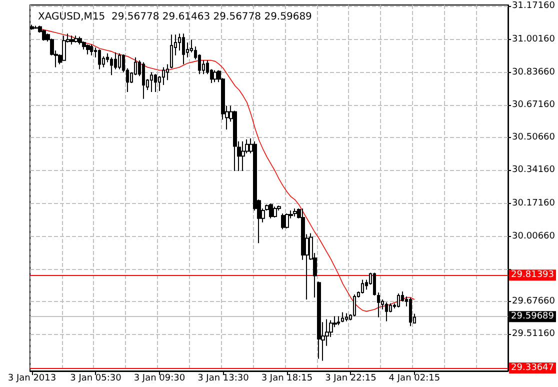 Image resolution: width=558 pixels, height=387 pixels. Describe the element at coordinates (32, 379) in the screenshot. I see `x-tick-label: 3 Jan 2013` at that location.